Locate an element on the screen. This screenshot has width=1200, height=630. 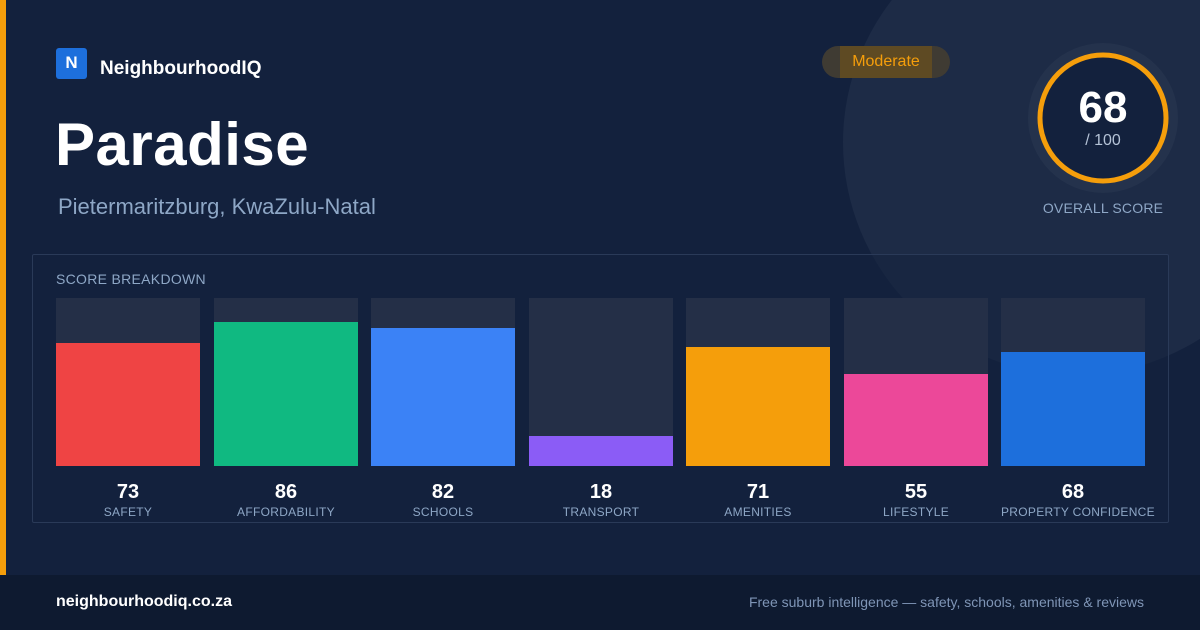
bar-label: TRANSPORT is located at coordinates (601, 512).